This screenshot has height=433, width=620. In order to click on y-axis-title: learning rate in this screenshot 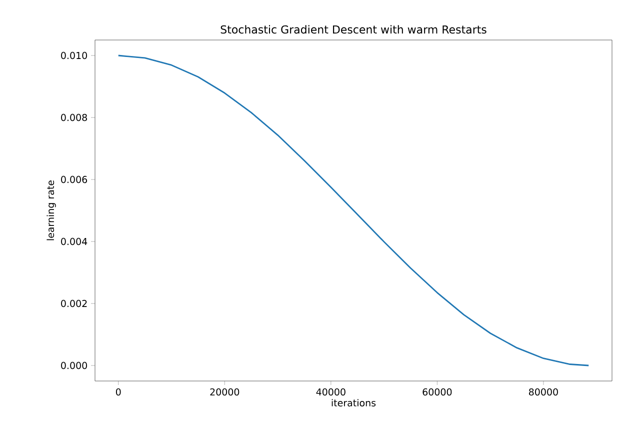, I will do `click(51, 210)`.